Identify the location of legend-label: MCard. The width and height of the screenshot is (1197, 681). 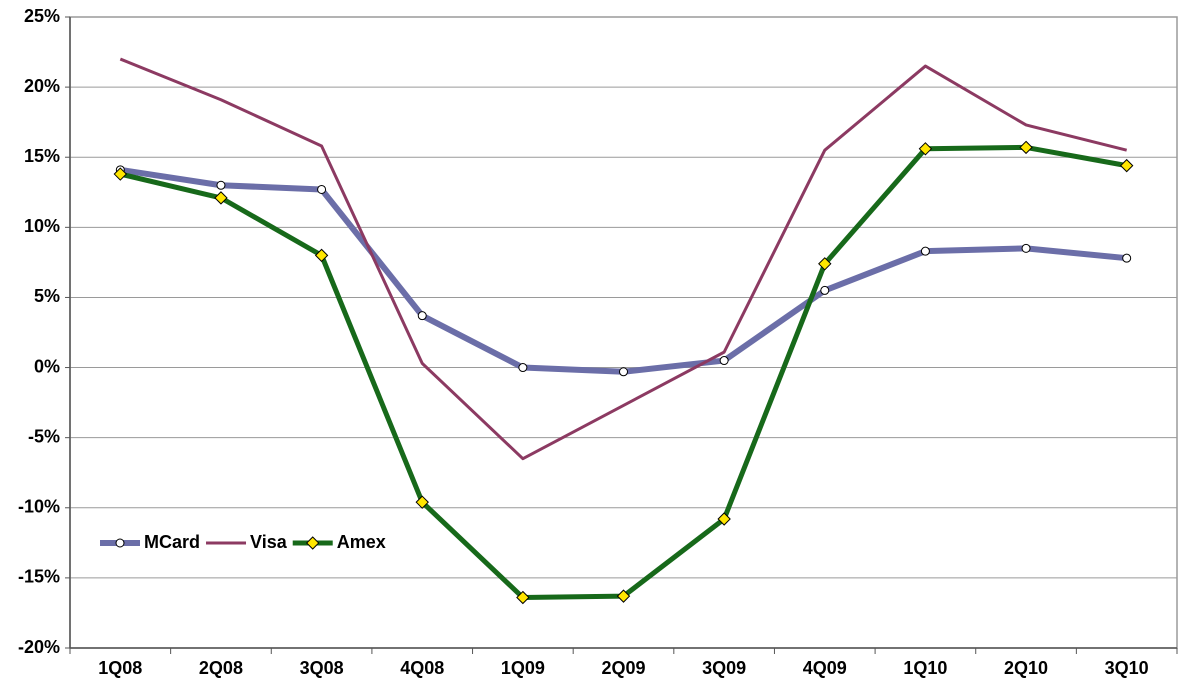
(172, 542).